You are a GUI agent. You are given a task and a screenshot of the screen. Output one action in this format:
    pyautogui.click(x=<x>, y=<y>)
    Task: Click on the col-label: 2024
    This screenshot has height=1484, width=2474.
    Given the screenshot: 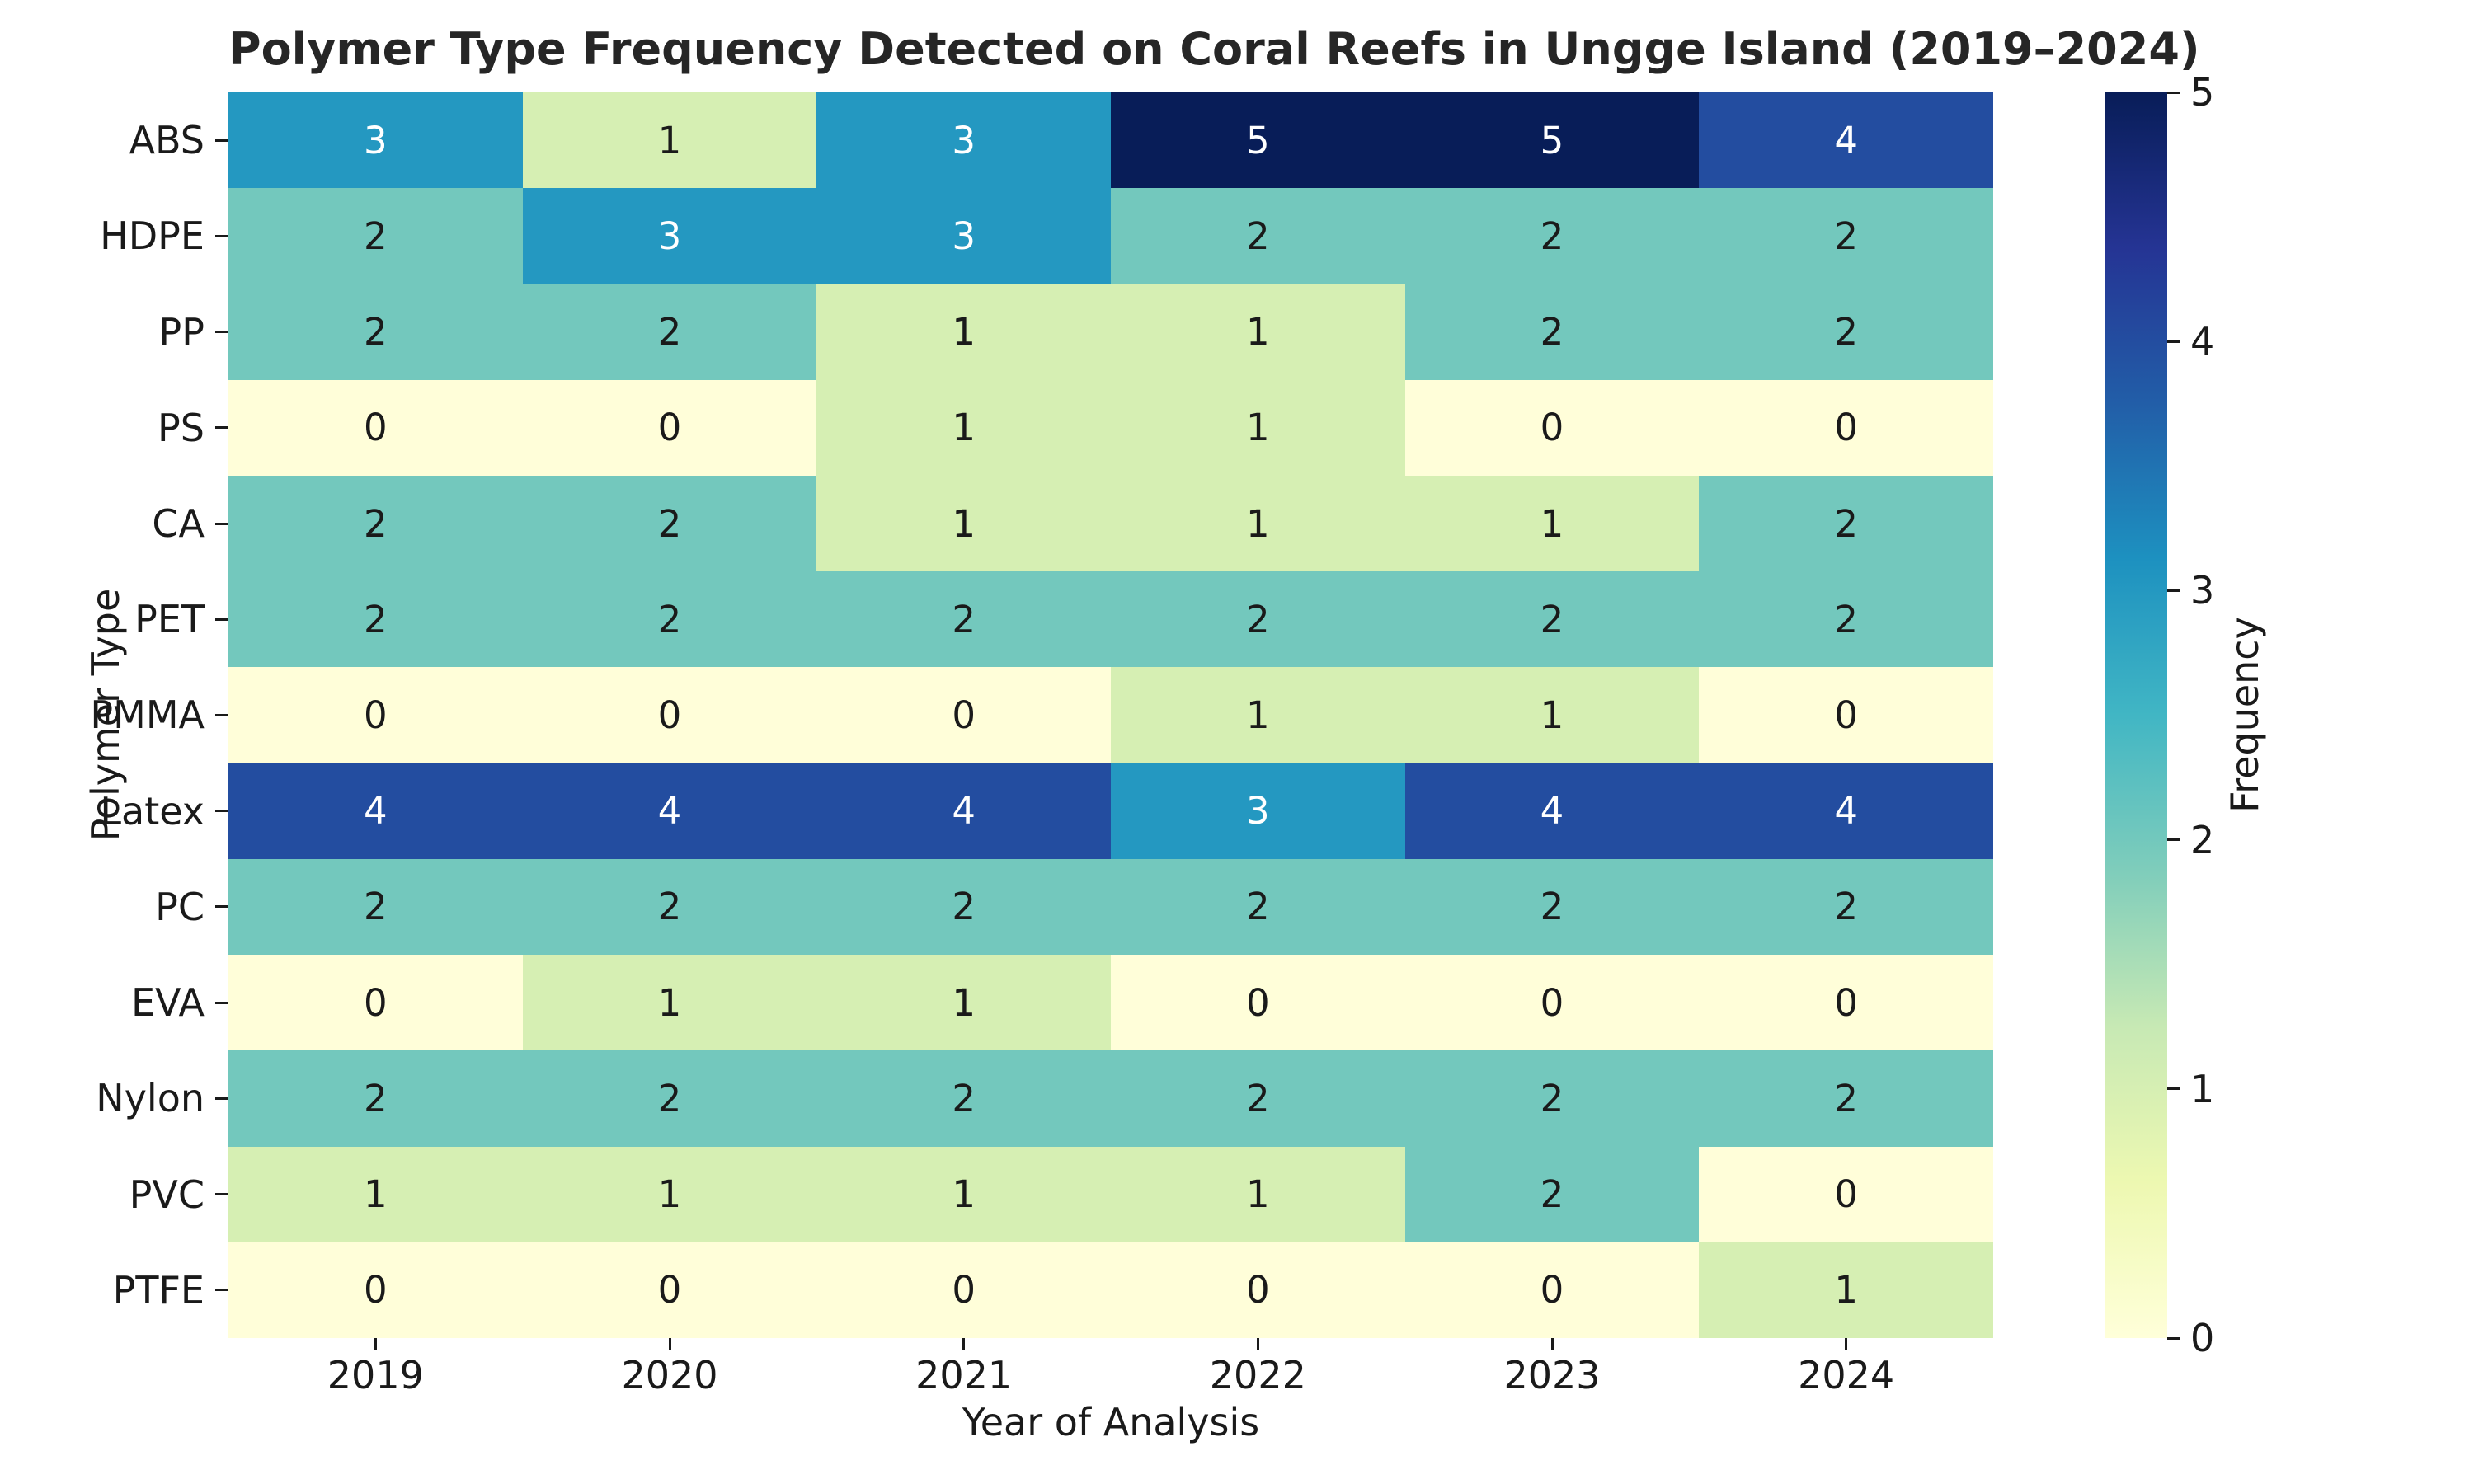 What is the action you would take?
    pyautogui.click(x=1846, y=1375)
    